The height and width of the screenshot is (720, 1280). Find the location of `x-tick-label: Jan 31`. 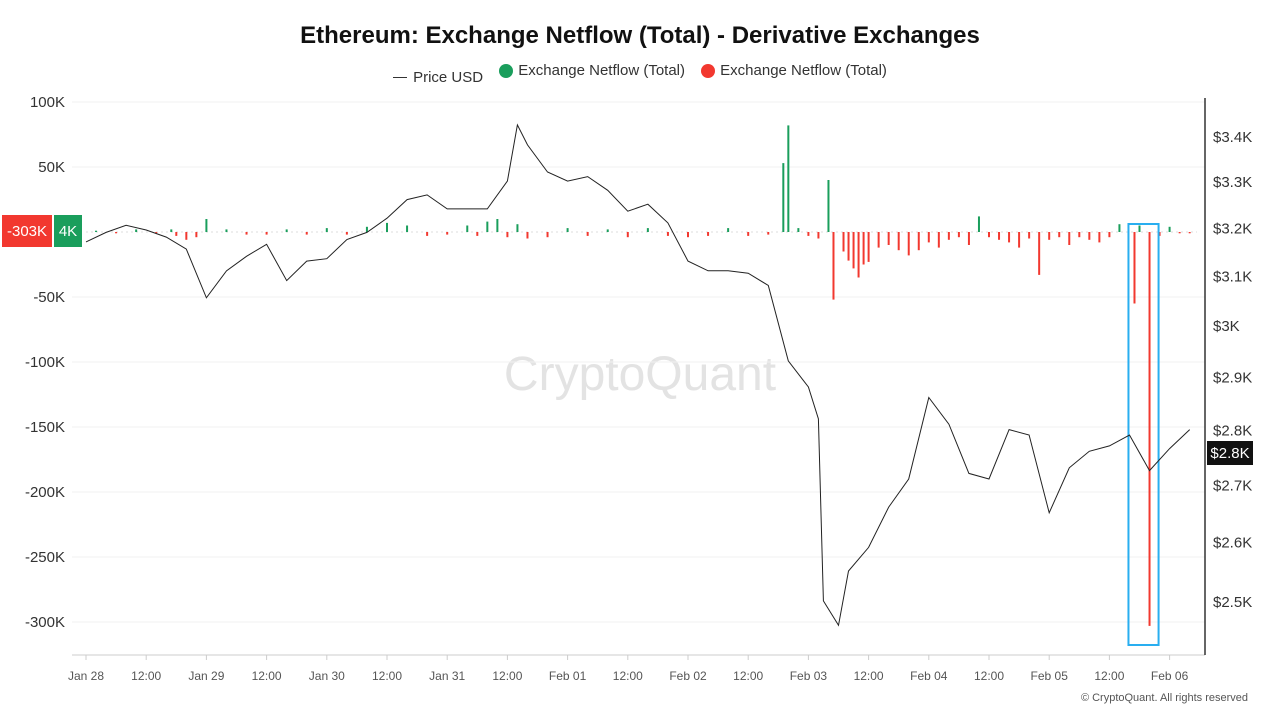

x-tick-label: Jan 31 is located at coordinates (447, 676).